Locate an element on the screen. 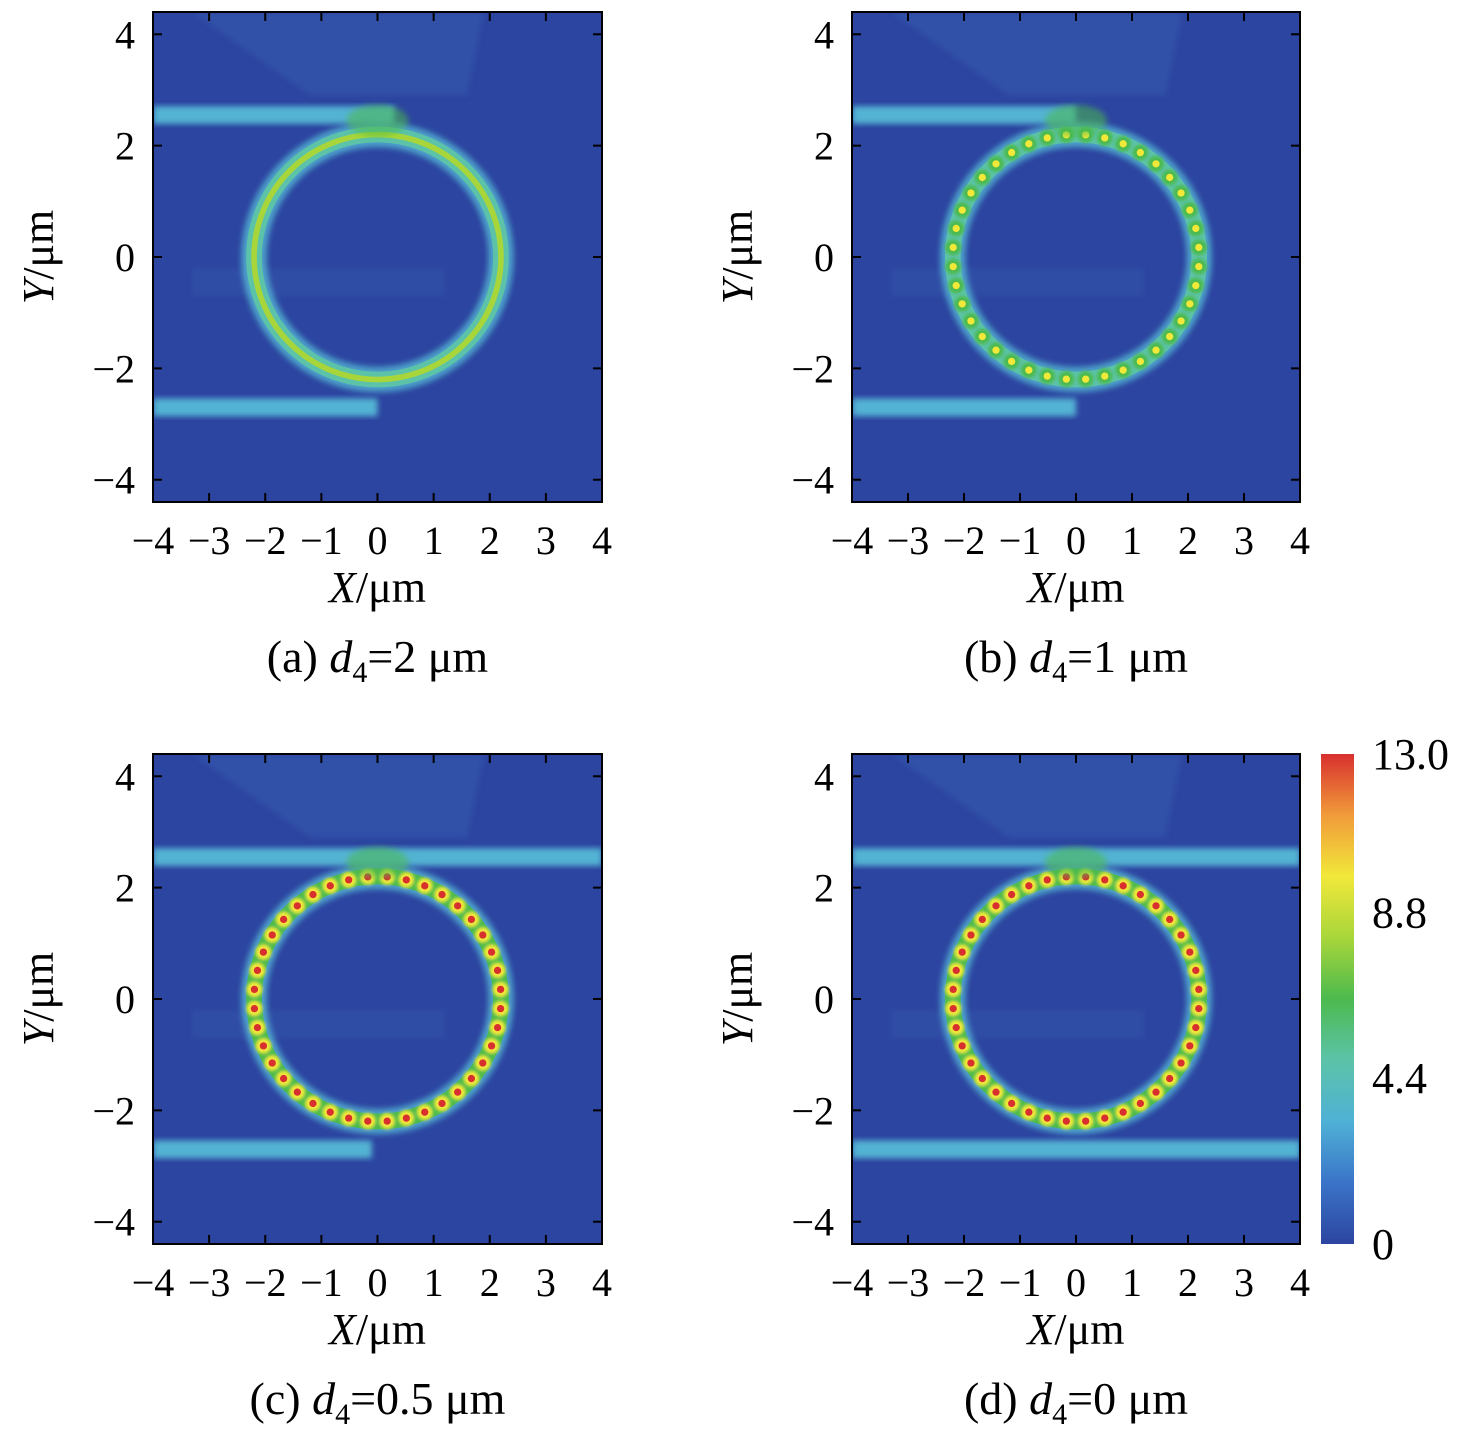 This screenshot has width=1476, height=1451. upper-bus-waveguide is located at coordinates (274, 115).